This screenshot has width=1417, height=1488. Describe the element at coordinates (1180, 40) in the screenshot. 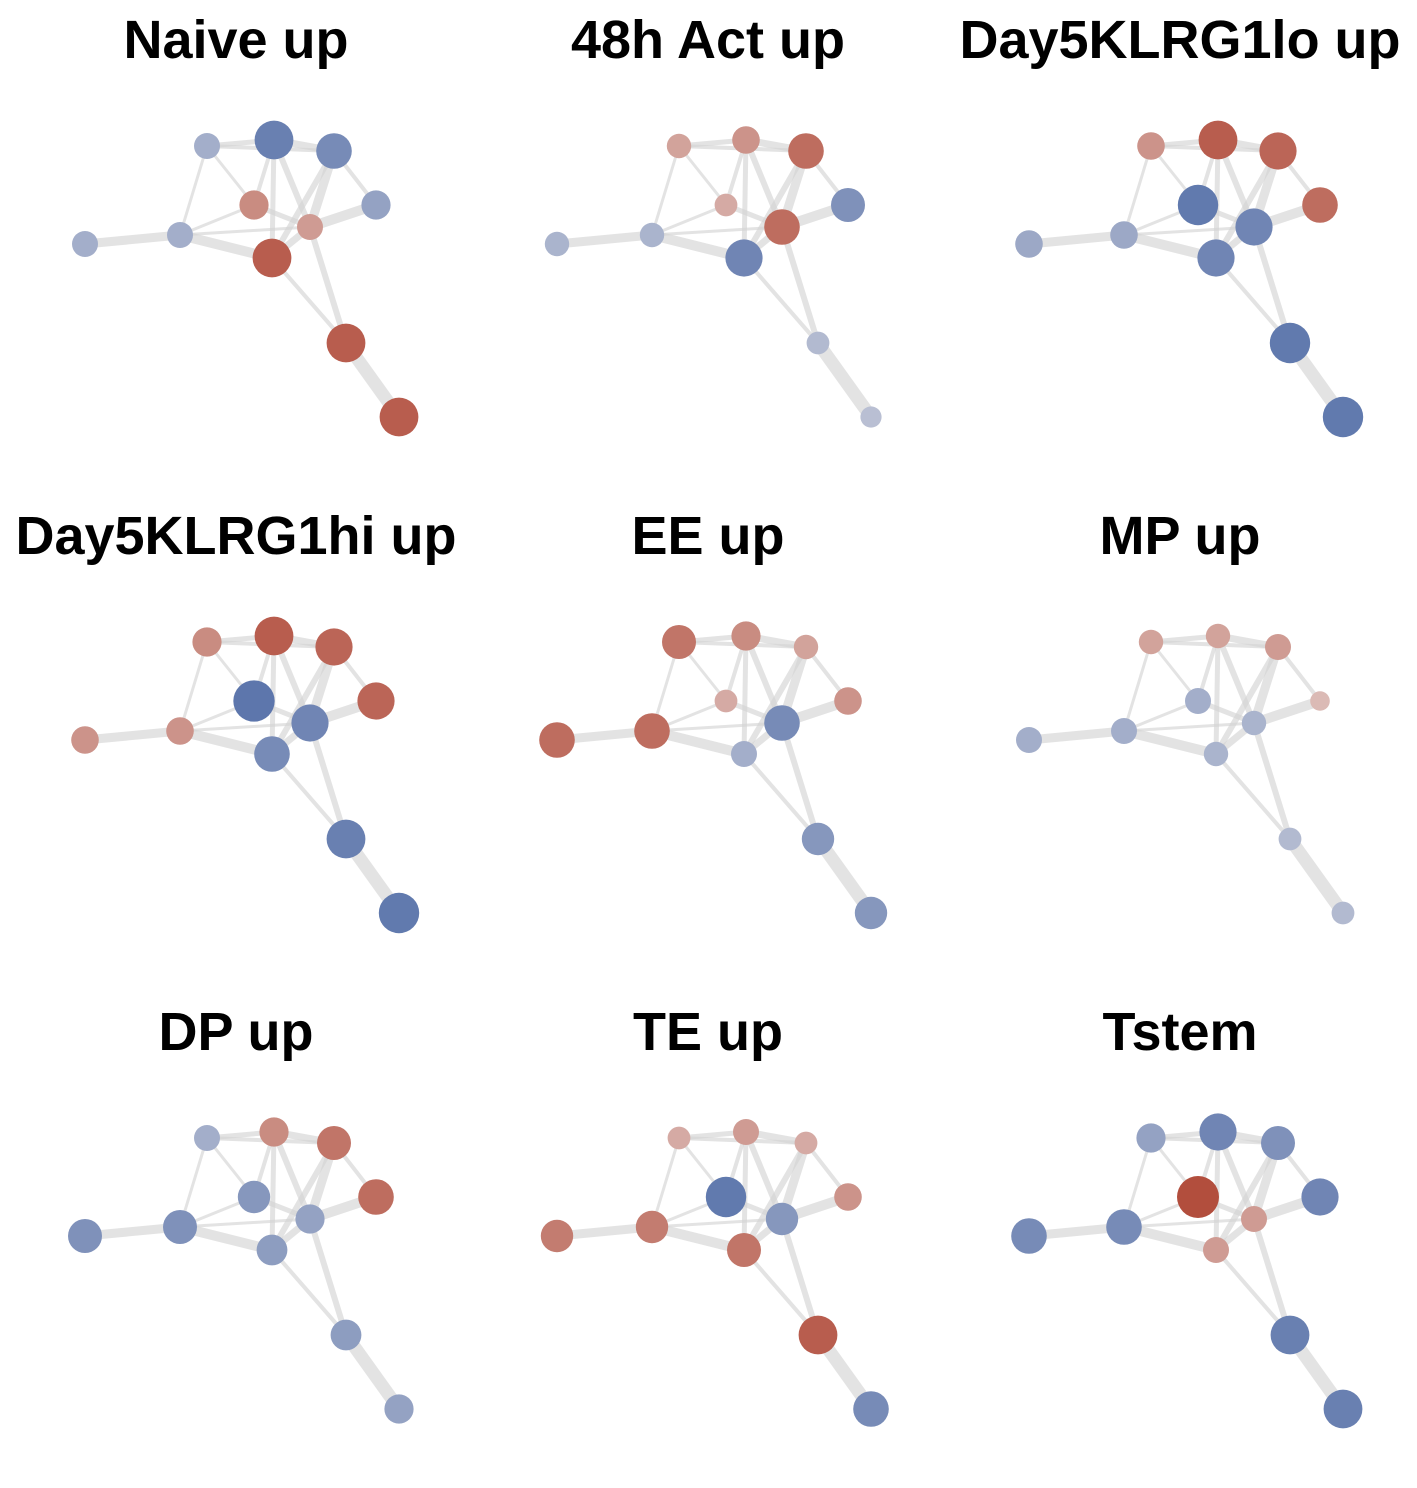

I see `panel-title: Day5KLRG1lo up` at that location.